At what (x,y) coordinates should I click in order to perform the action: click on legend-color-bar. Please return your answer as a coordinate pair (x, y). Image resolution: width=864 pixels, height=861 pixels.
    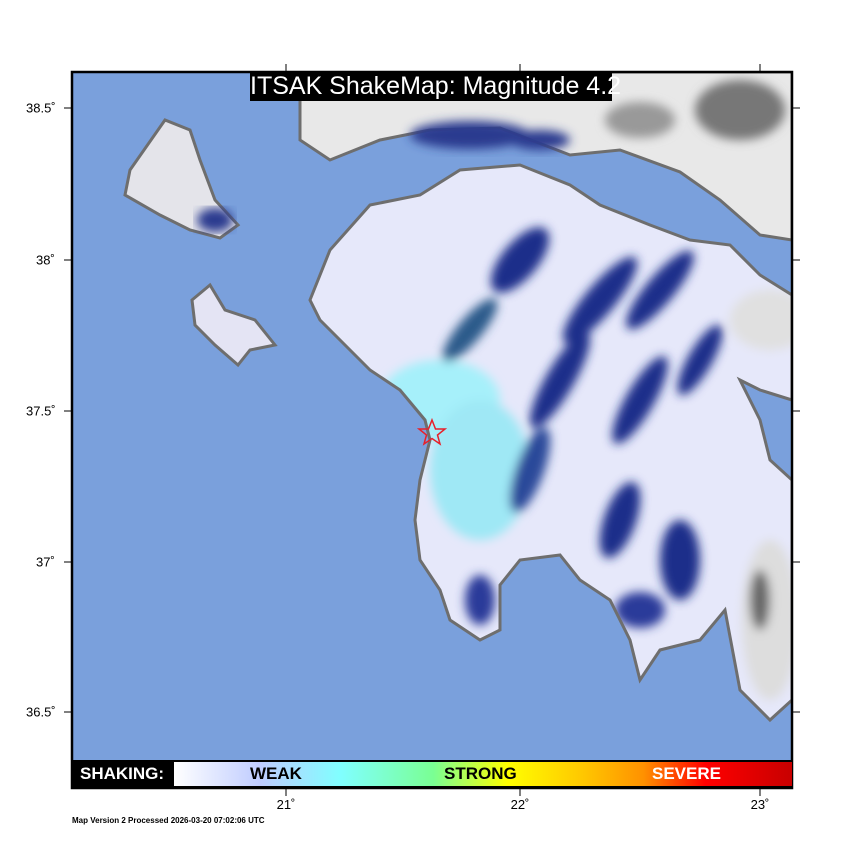
    Looking at the image, I should click on (483, 774).